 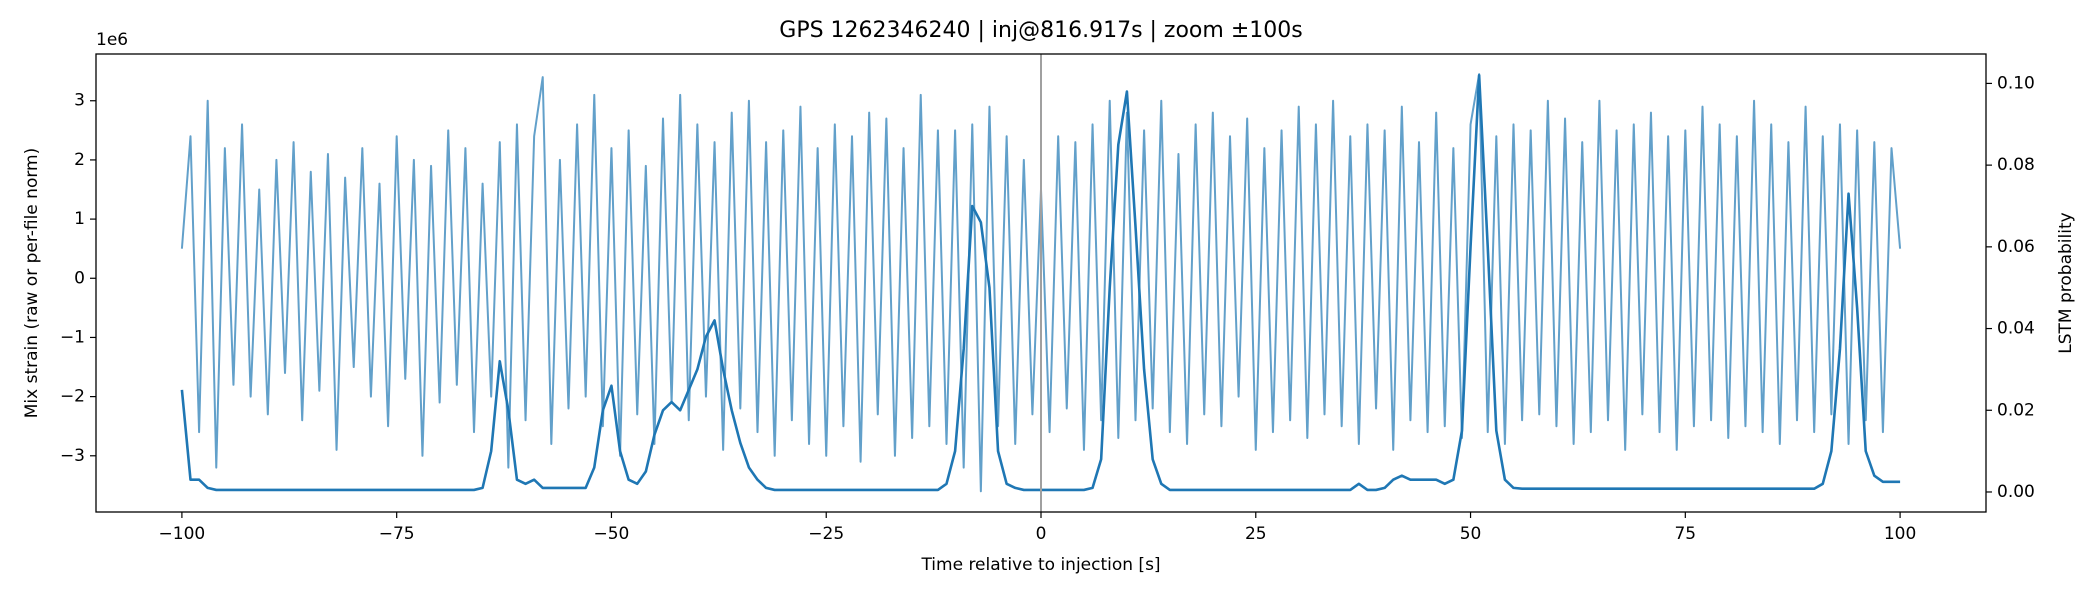 I want to click on y-tick-label: −1, so click(x=72, y=337).